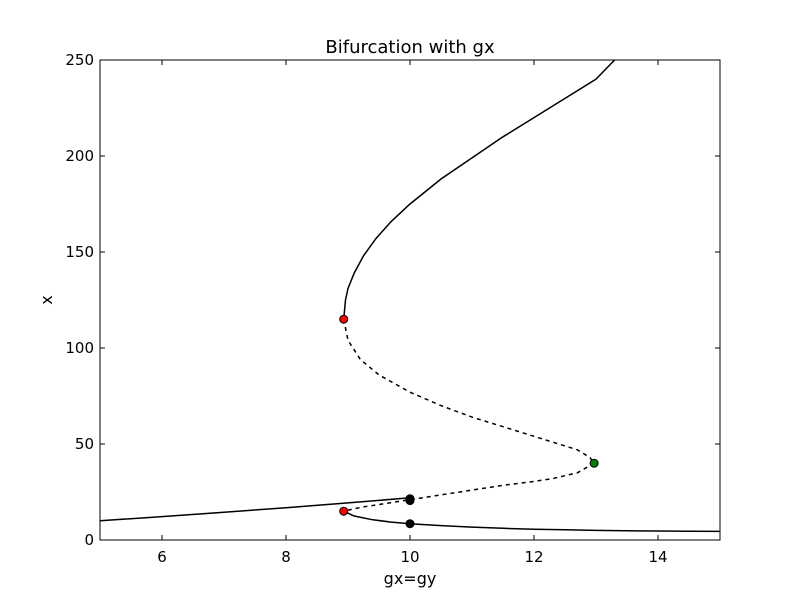  I want to click on y-tick-label: 0, so click(89, 540).